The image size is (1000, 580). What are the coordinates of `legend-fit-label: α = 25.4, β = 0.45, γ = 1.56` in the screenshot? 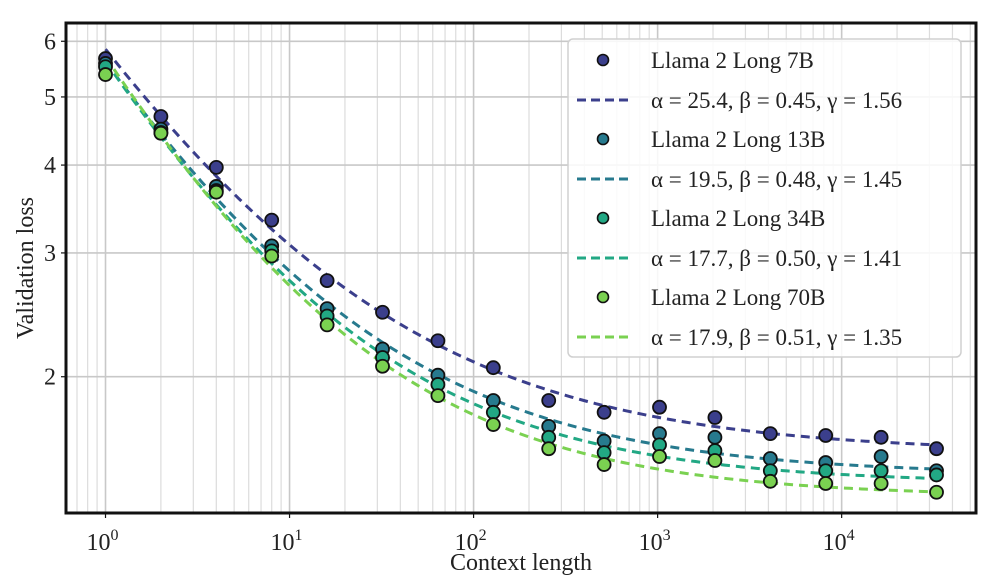 It's located at (776, 100).